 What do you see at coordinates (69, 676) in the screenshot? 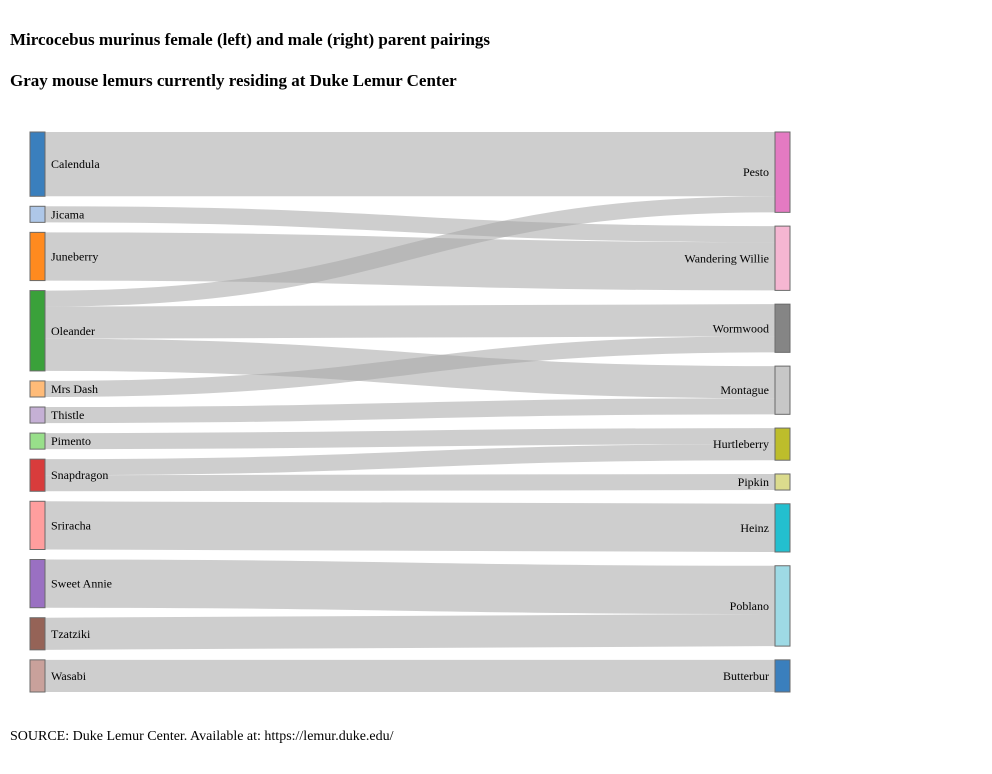
I see `node-label-wasabi: Wasabi` at bounding box center [69, 676].